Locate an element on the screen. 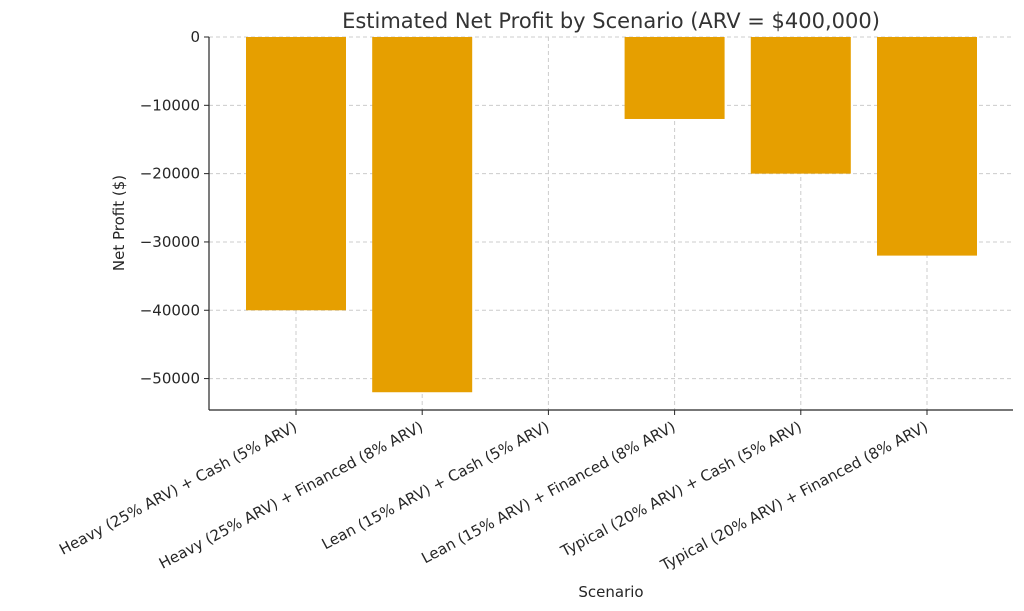  x-tick-label: Lean (15% ARV) + Financed (8% ARV) is located at coordinates (548, 493).